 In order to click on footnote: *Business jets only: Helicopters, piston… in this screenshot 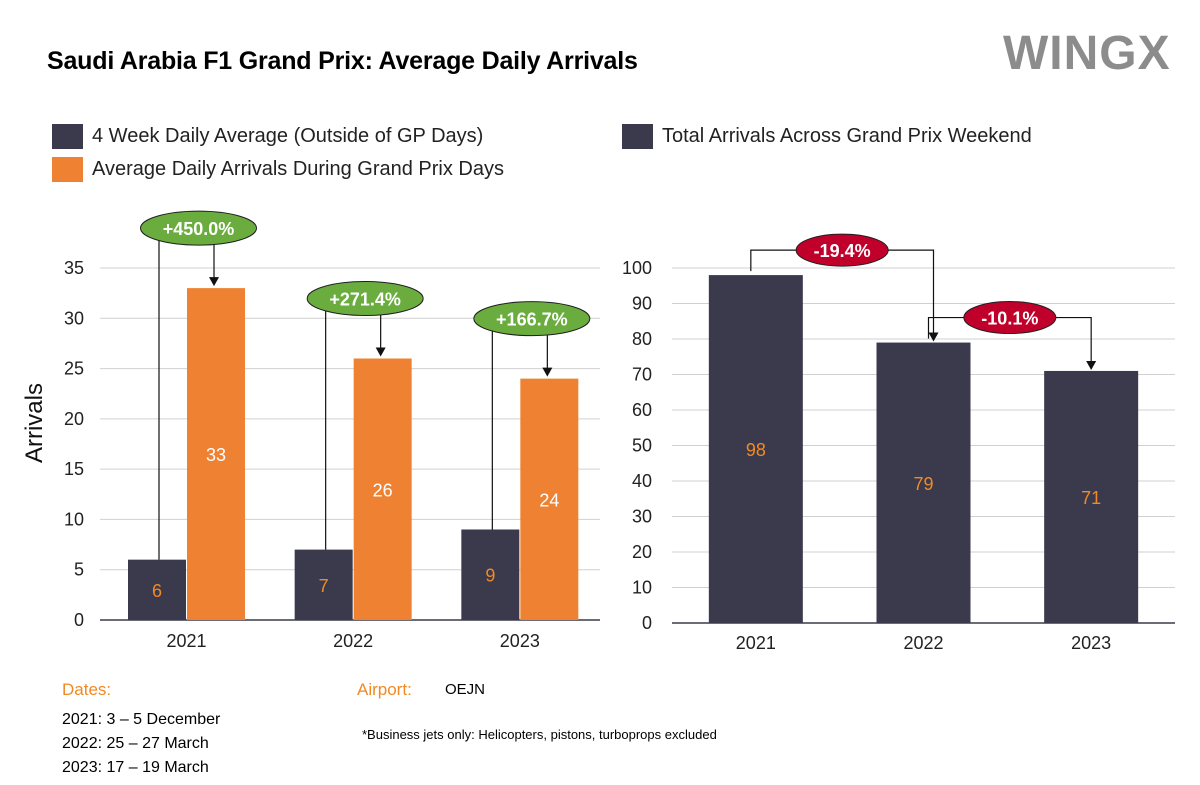, I will do `click(539, 734)`.